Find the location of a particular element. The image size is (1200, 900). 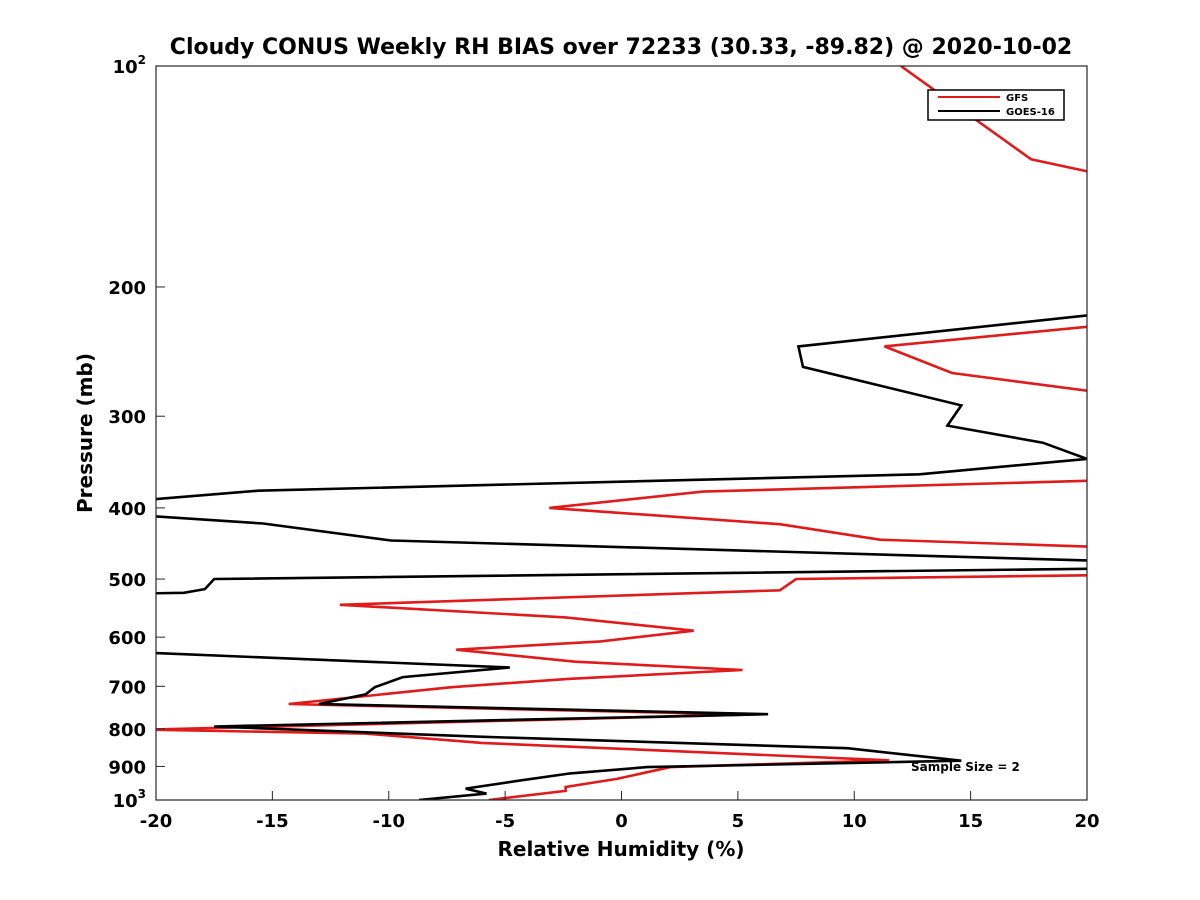

y-tick-label: 10³ is located at coordinates (129, 799).